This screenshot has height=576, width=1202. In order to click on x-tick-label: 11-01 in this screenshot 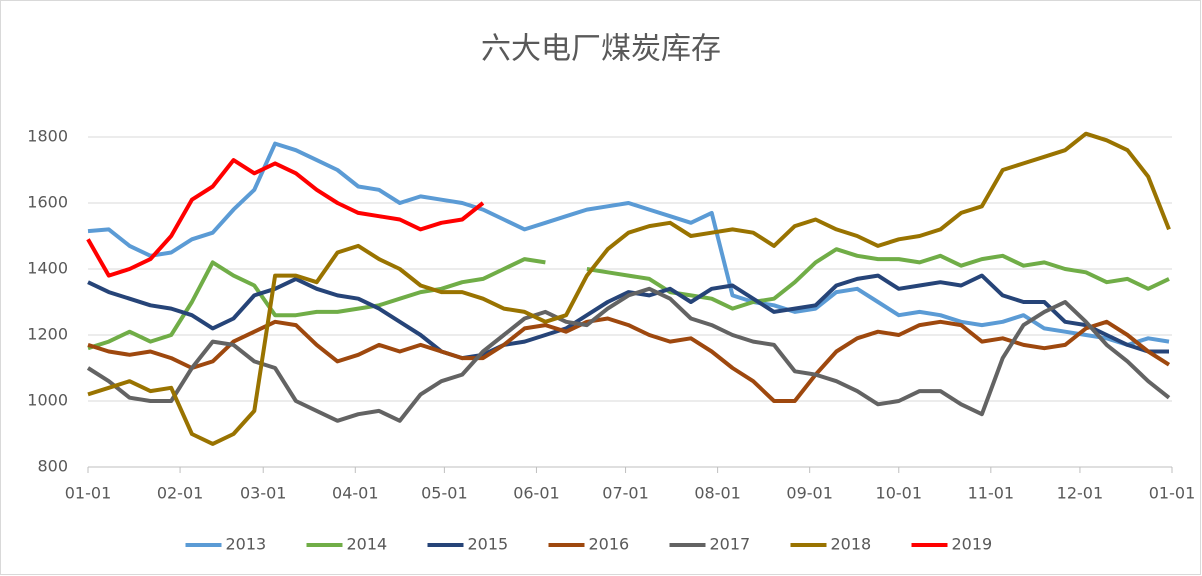, I will do `click(991, 493)`.